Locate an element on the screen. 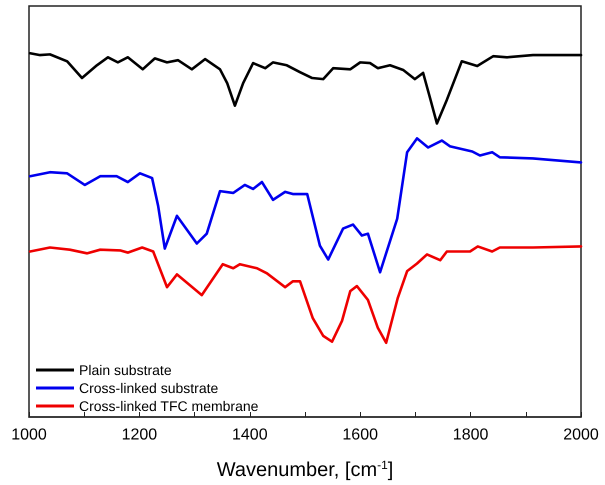  x-tick-label: 2000 is located at coordinates (581, 435).